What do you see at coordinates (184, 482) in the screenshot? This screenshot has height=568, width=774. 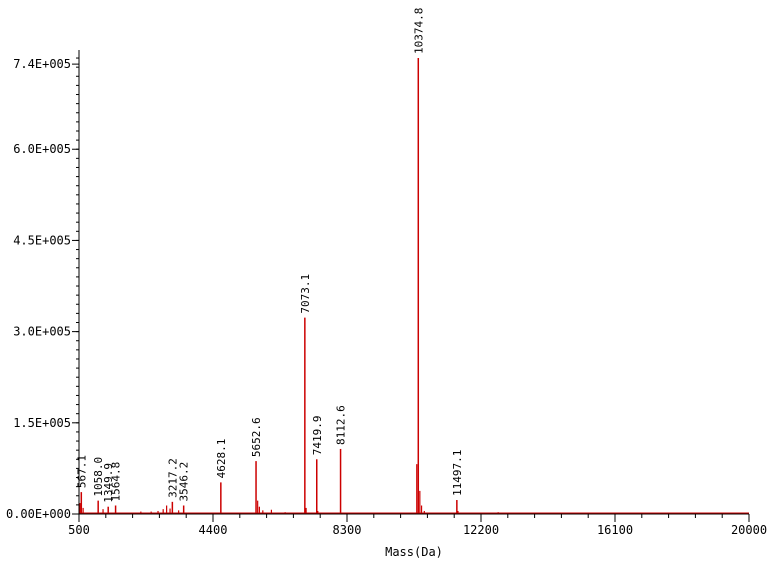 I see `peak-label: 3546.2` at bounding box center [184, 482].